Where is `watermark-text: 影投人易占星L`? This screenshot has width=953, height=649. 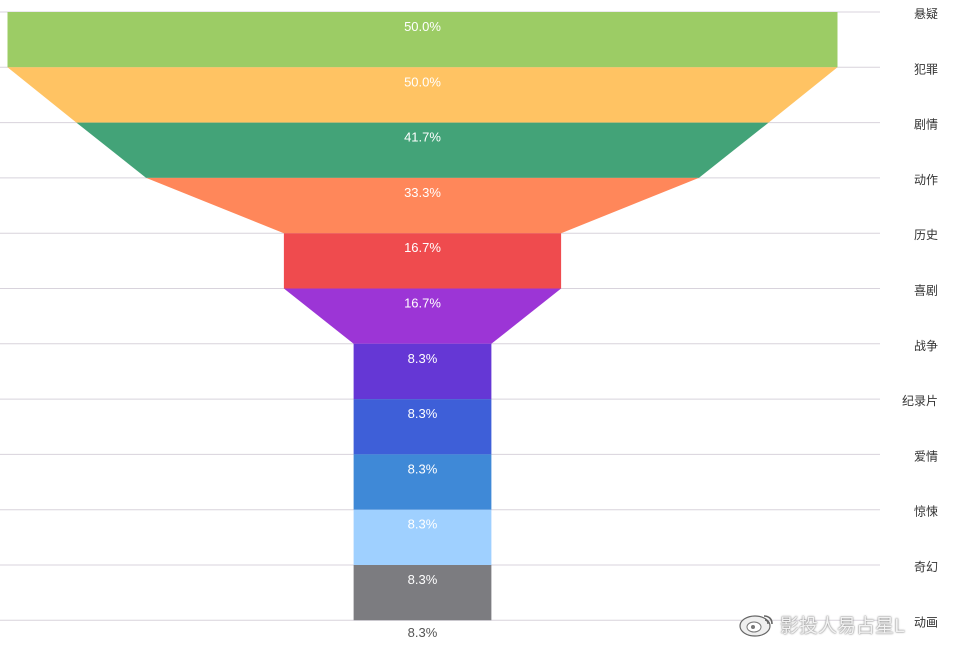 watermark-text: 影投人易占星L is located at coordinates (842, 625).